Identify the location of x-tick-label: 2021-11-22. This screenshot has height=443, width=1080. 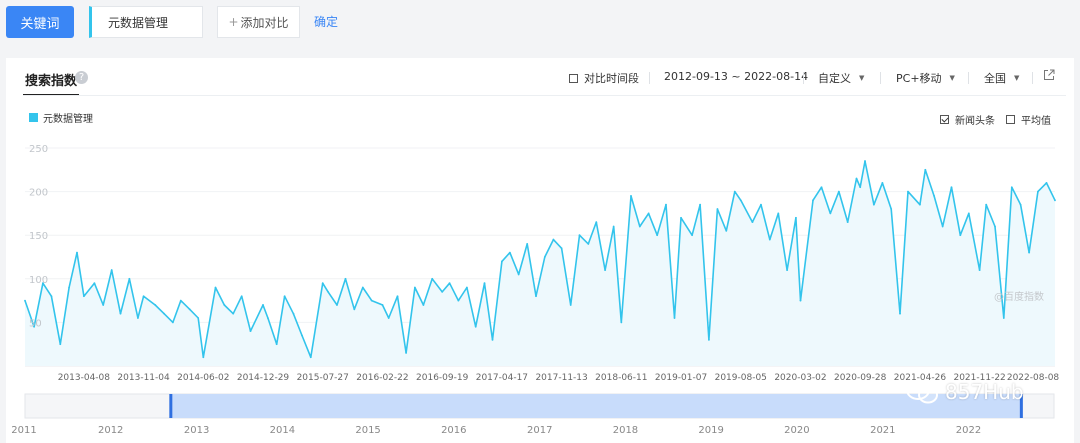
(979, 378).